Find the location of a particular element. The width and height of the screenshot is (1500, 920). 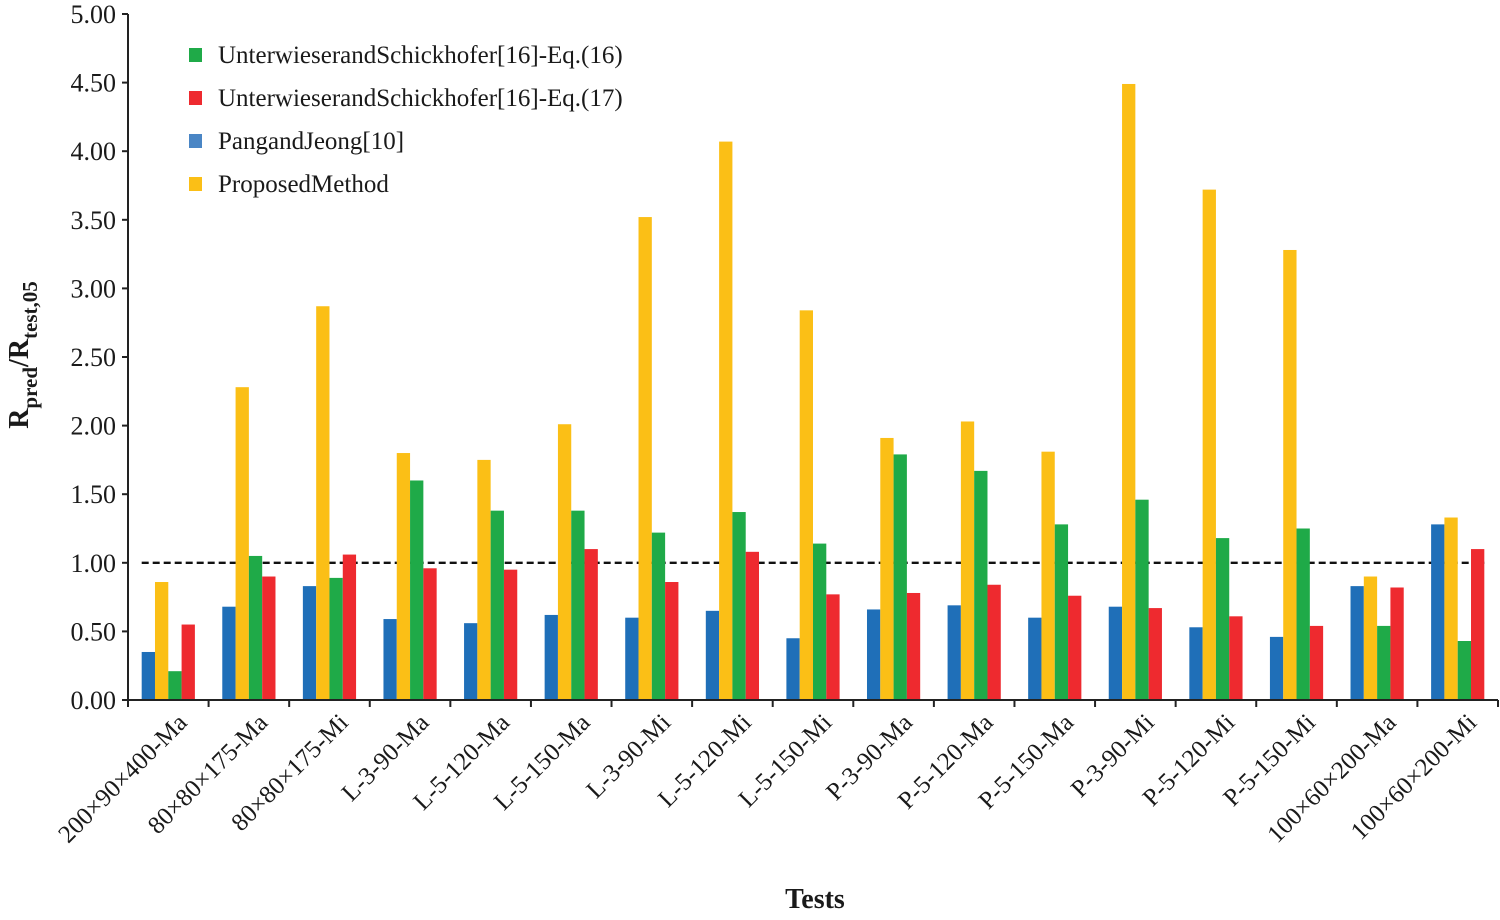

y-axis-title: Rpred/Rtest,05 is located at coordinates (23, 355).